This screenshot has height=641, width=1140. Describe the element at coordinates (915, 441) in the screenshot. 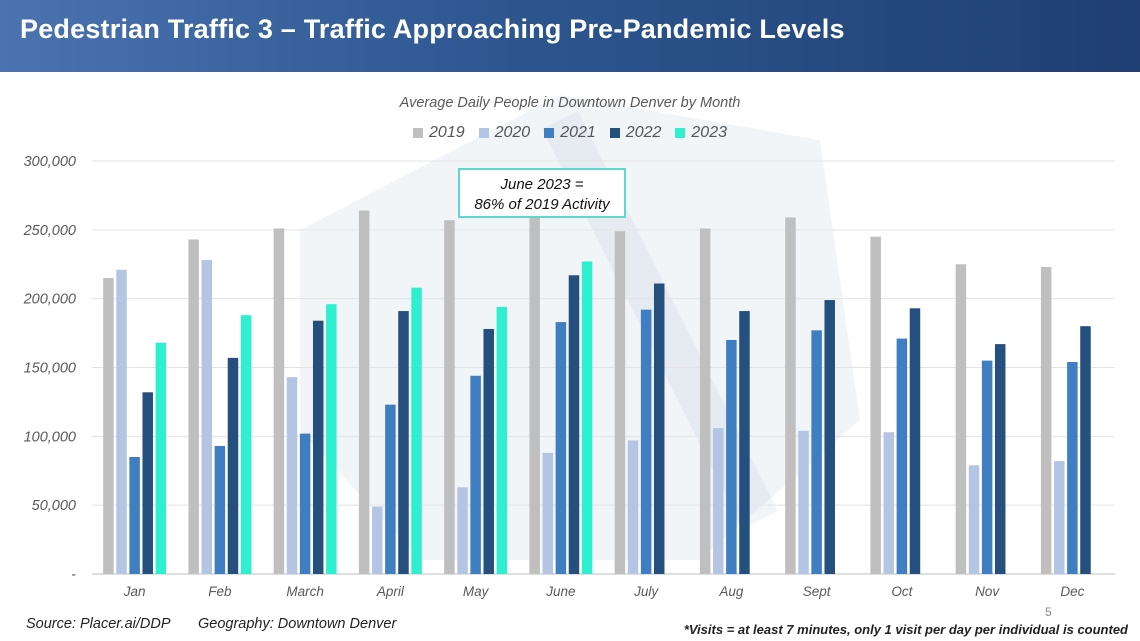

I see `bar-2022-Oct` at that location.